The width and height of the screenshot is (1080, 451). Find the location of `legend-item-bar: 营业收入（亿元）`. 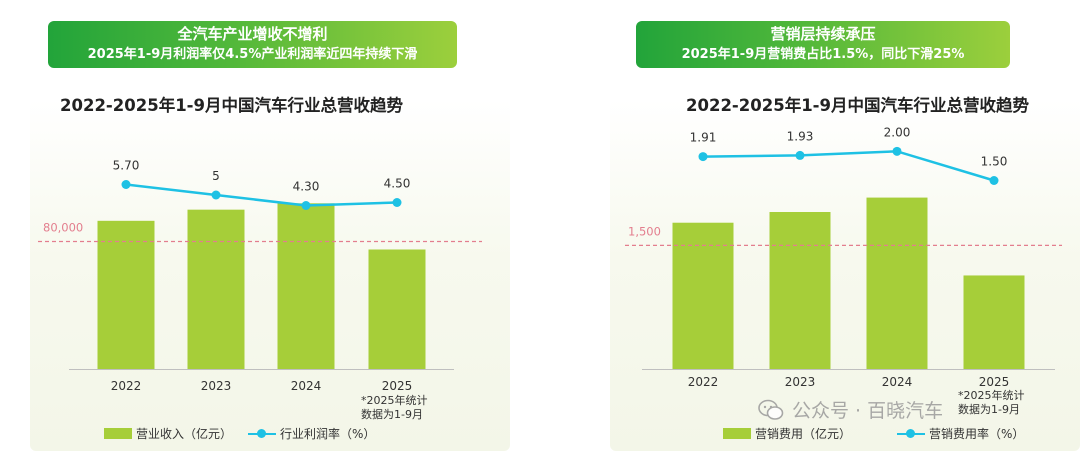

legend-item-bar: 营业收入（亿元） is located at coordinates (168, 433).